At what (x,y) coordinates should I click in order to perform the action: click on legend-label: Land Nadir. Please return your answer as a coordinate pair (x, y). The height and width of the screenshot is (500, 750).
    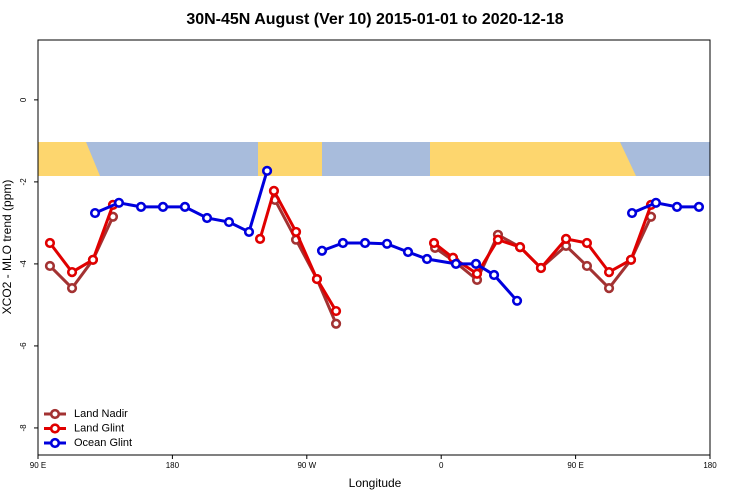
    Looking at the image, I should click on (101, 414).